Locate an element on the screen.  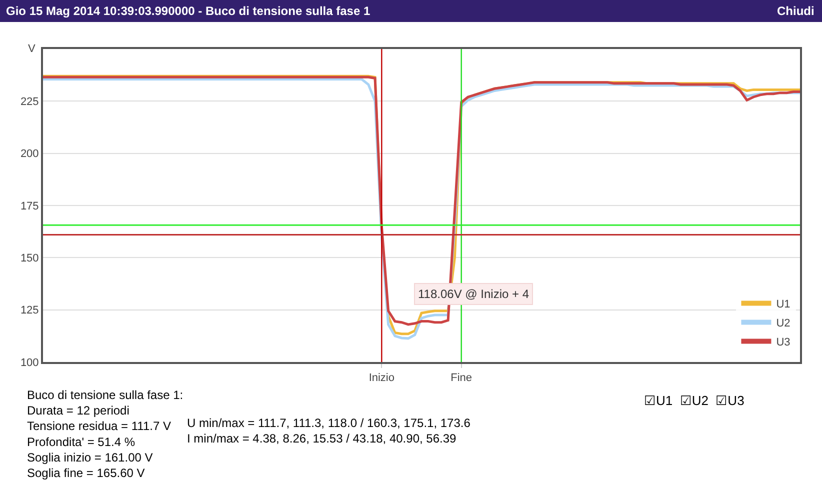
y-axis-title: V is located at coordinates (32, 49).